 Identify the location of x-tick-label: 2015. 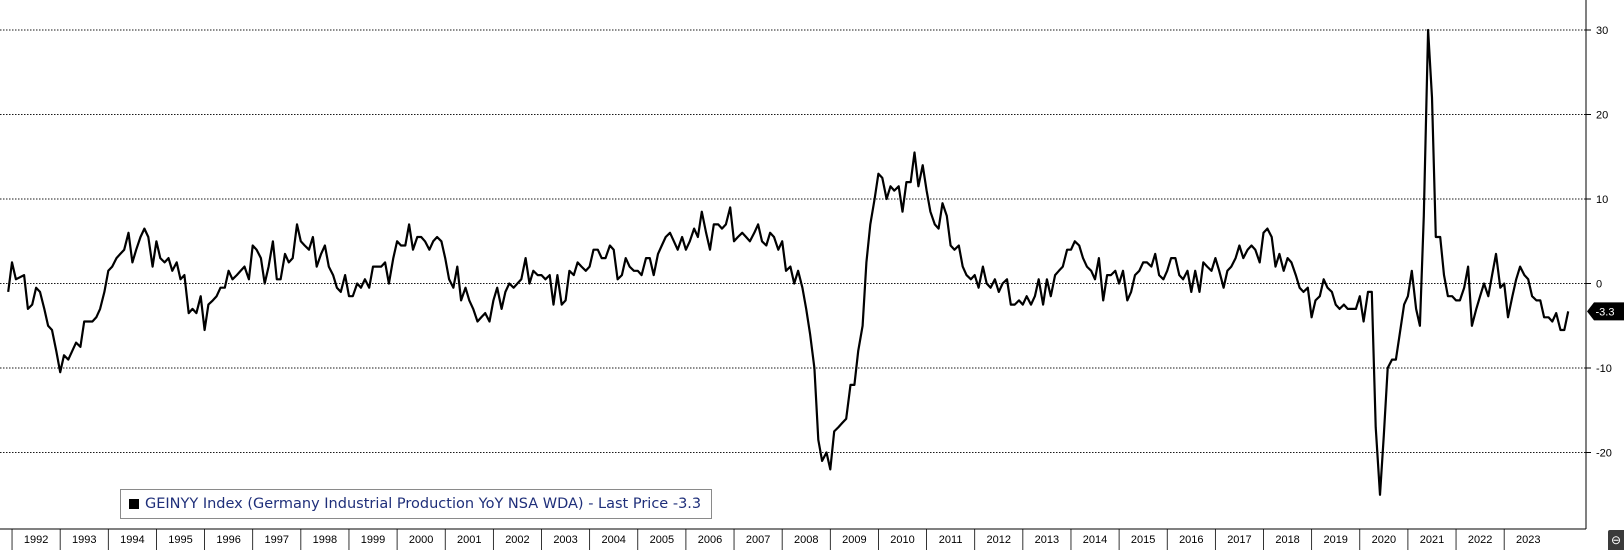
(1143, 540).